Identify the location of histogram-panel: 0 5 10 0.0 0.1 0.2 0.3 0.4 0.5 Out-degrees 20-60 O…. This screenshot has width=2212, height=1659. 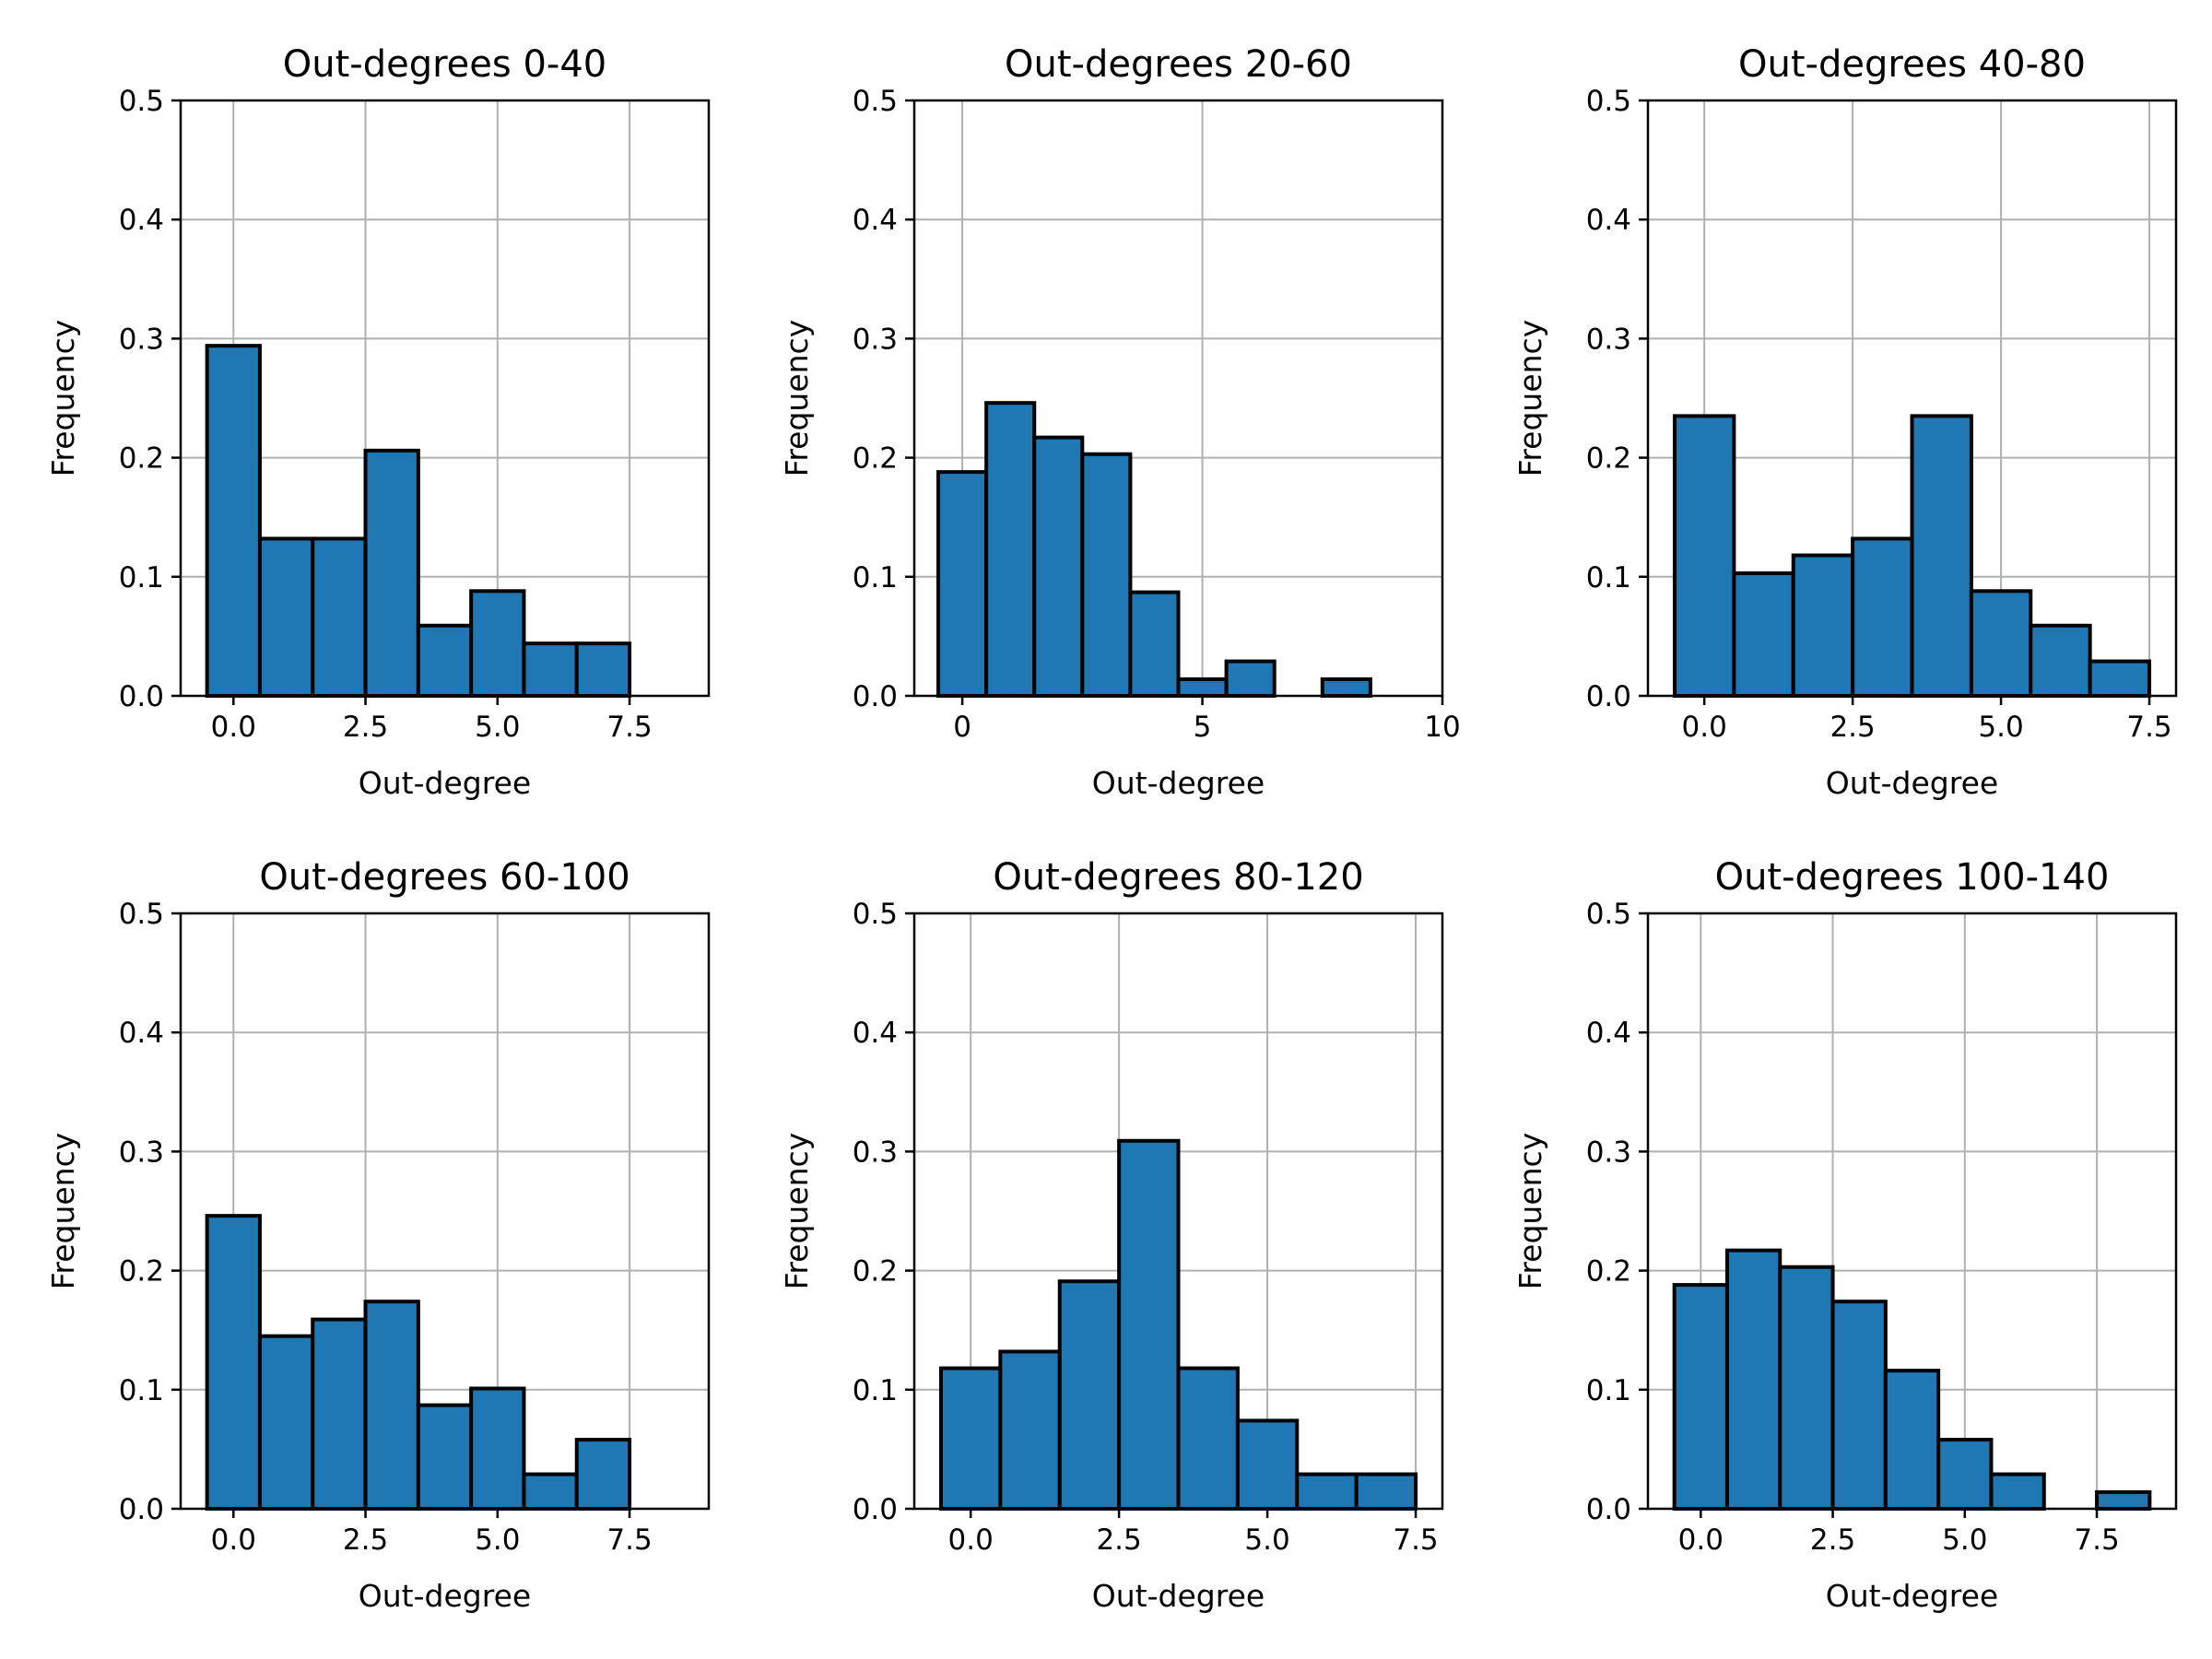
(1120, 422).